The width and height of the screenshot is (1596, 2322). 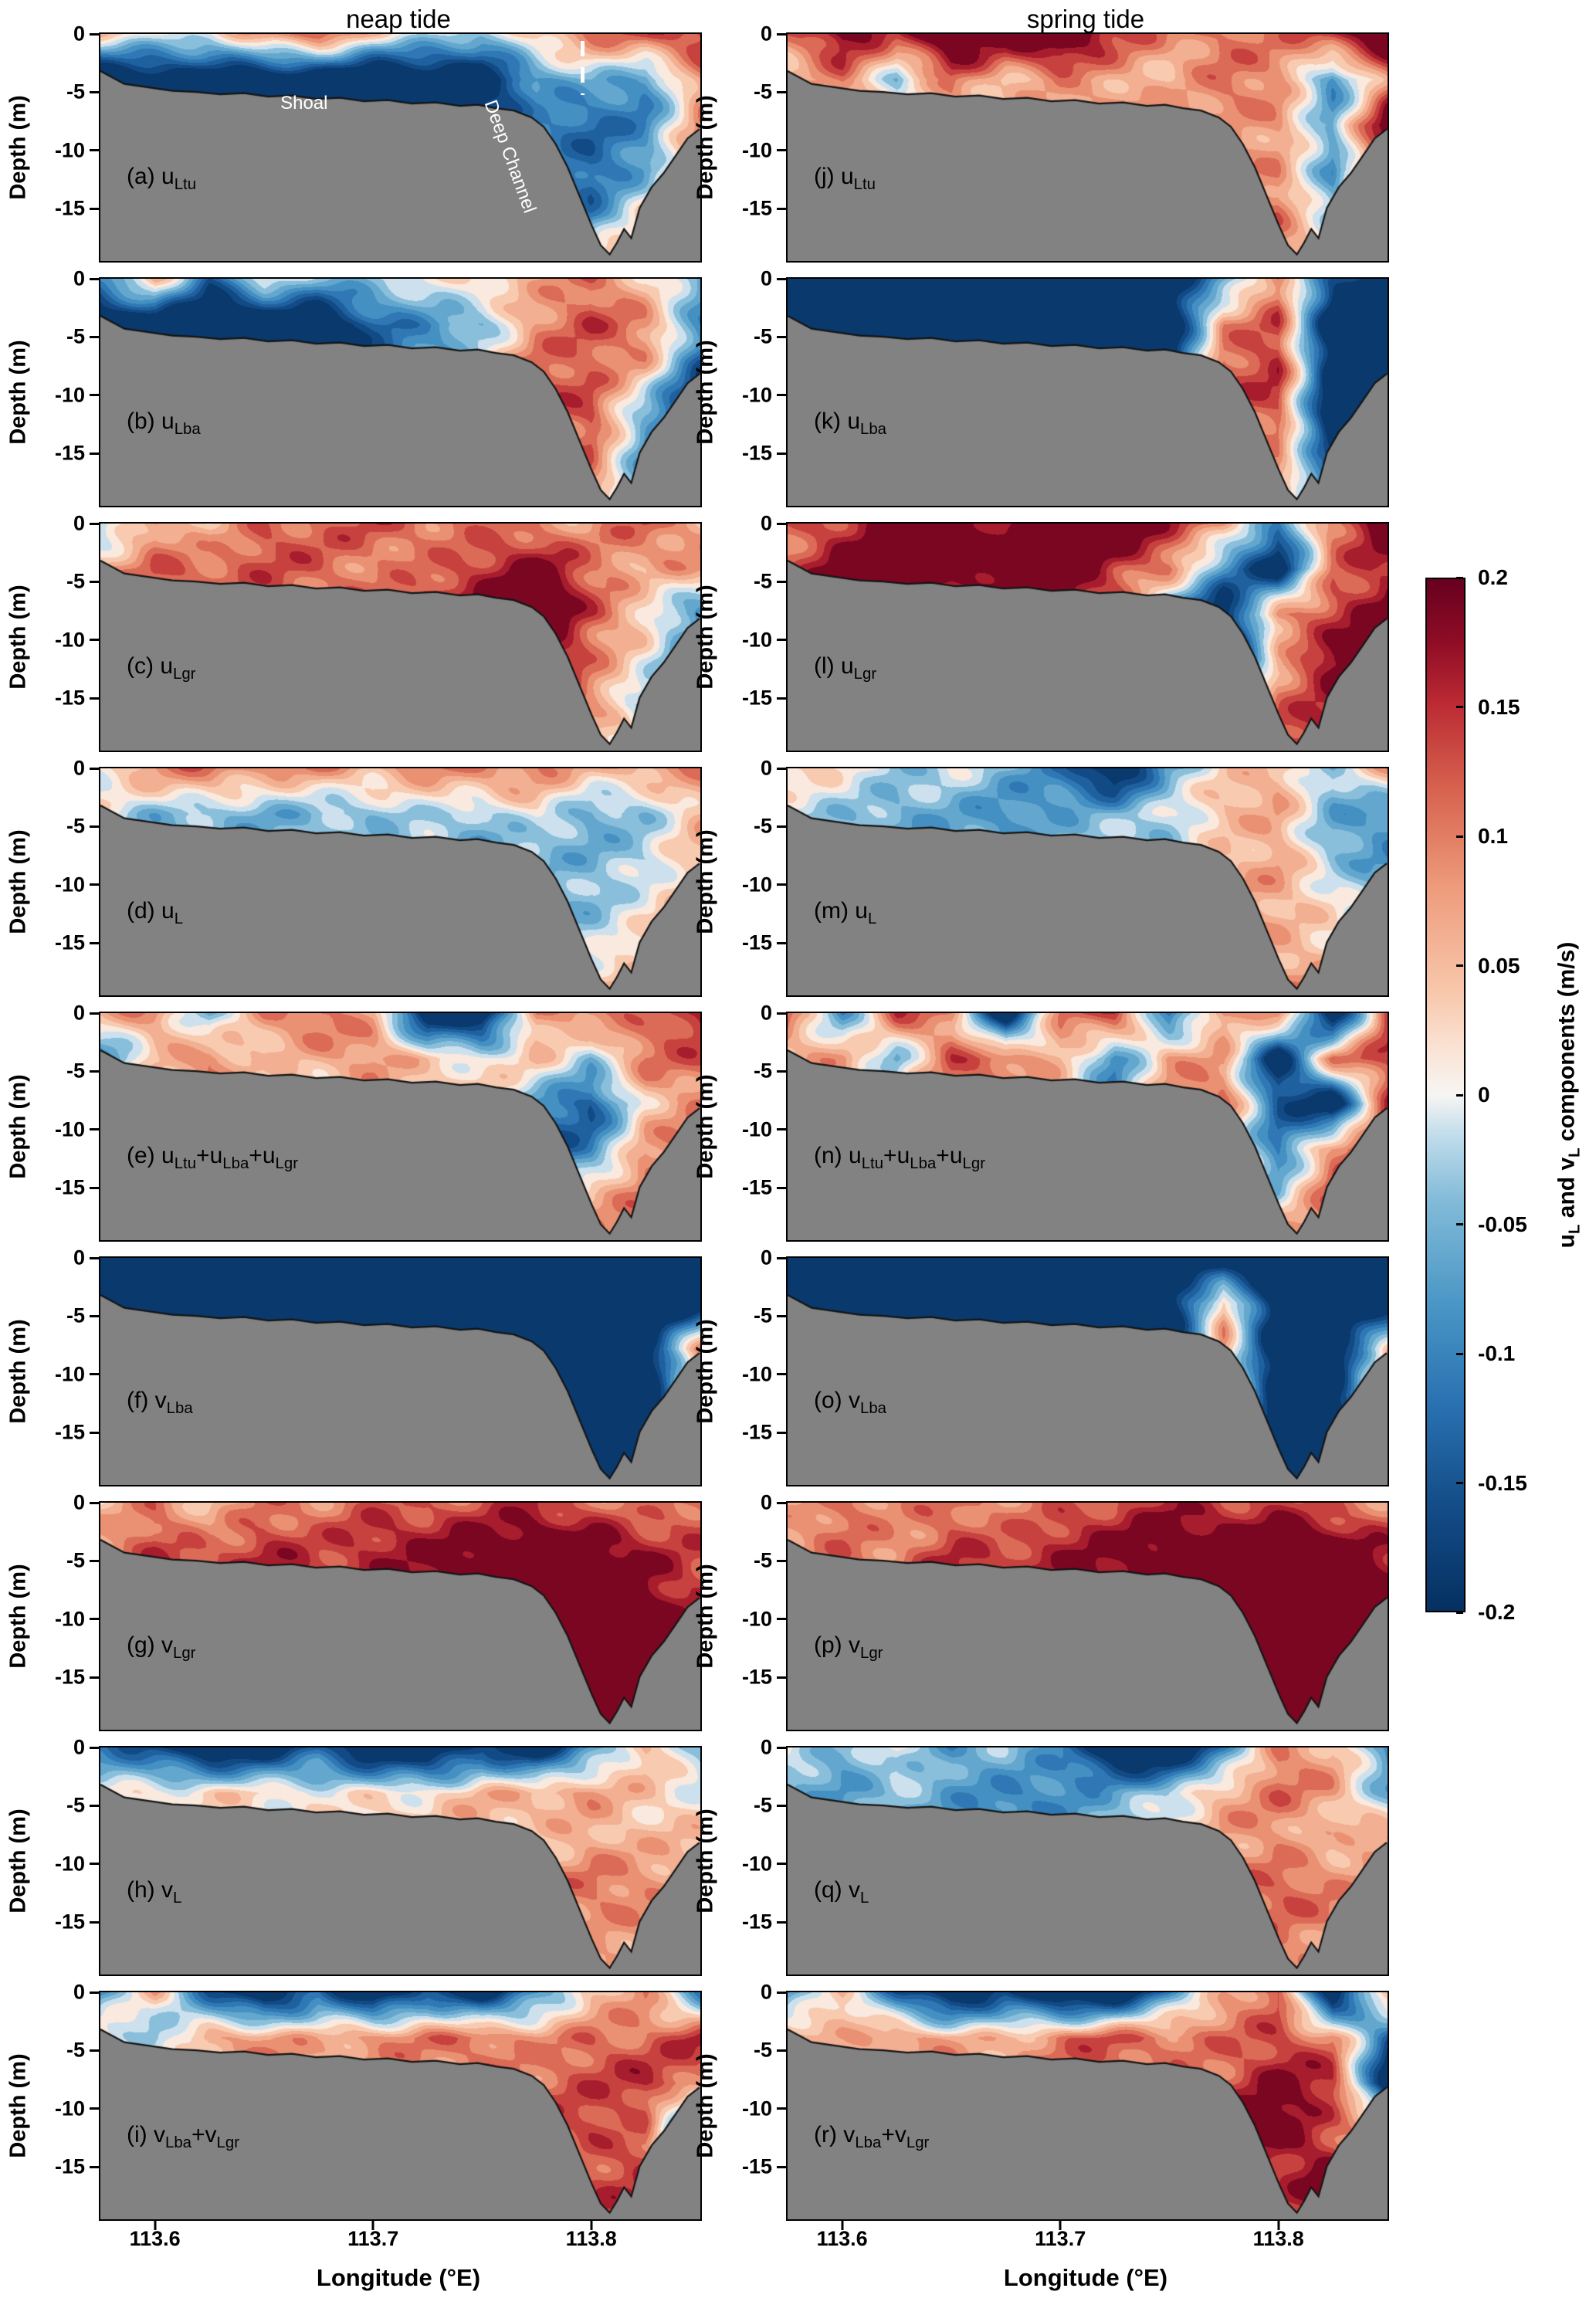 What do you see at coordinates (1041, 142) in the screenshot?
I see `panel-j: (j) uLtu Depth (m) 0 -5 -10 -15` at bounding box center [1041, 142].